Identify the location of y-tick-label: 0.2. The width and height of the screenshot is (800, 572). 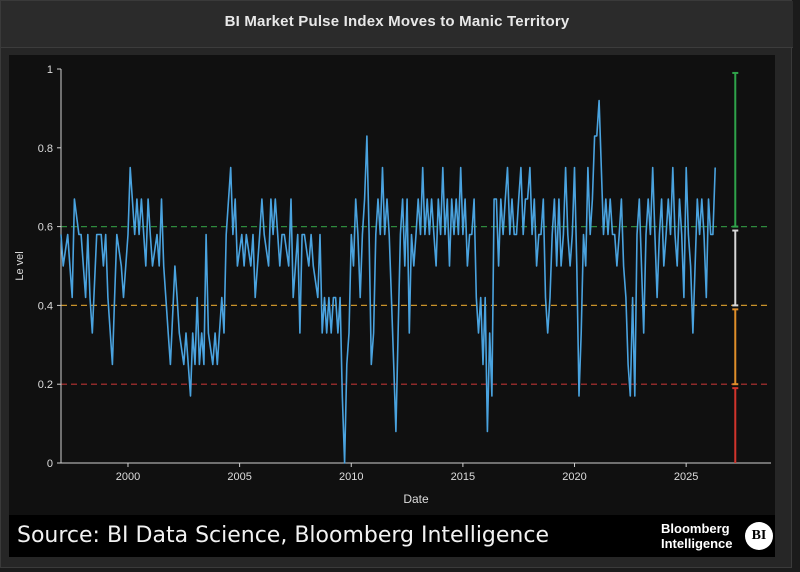
(45, 385).